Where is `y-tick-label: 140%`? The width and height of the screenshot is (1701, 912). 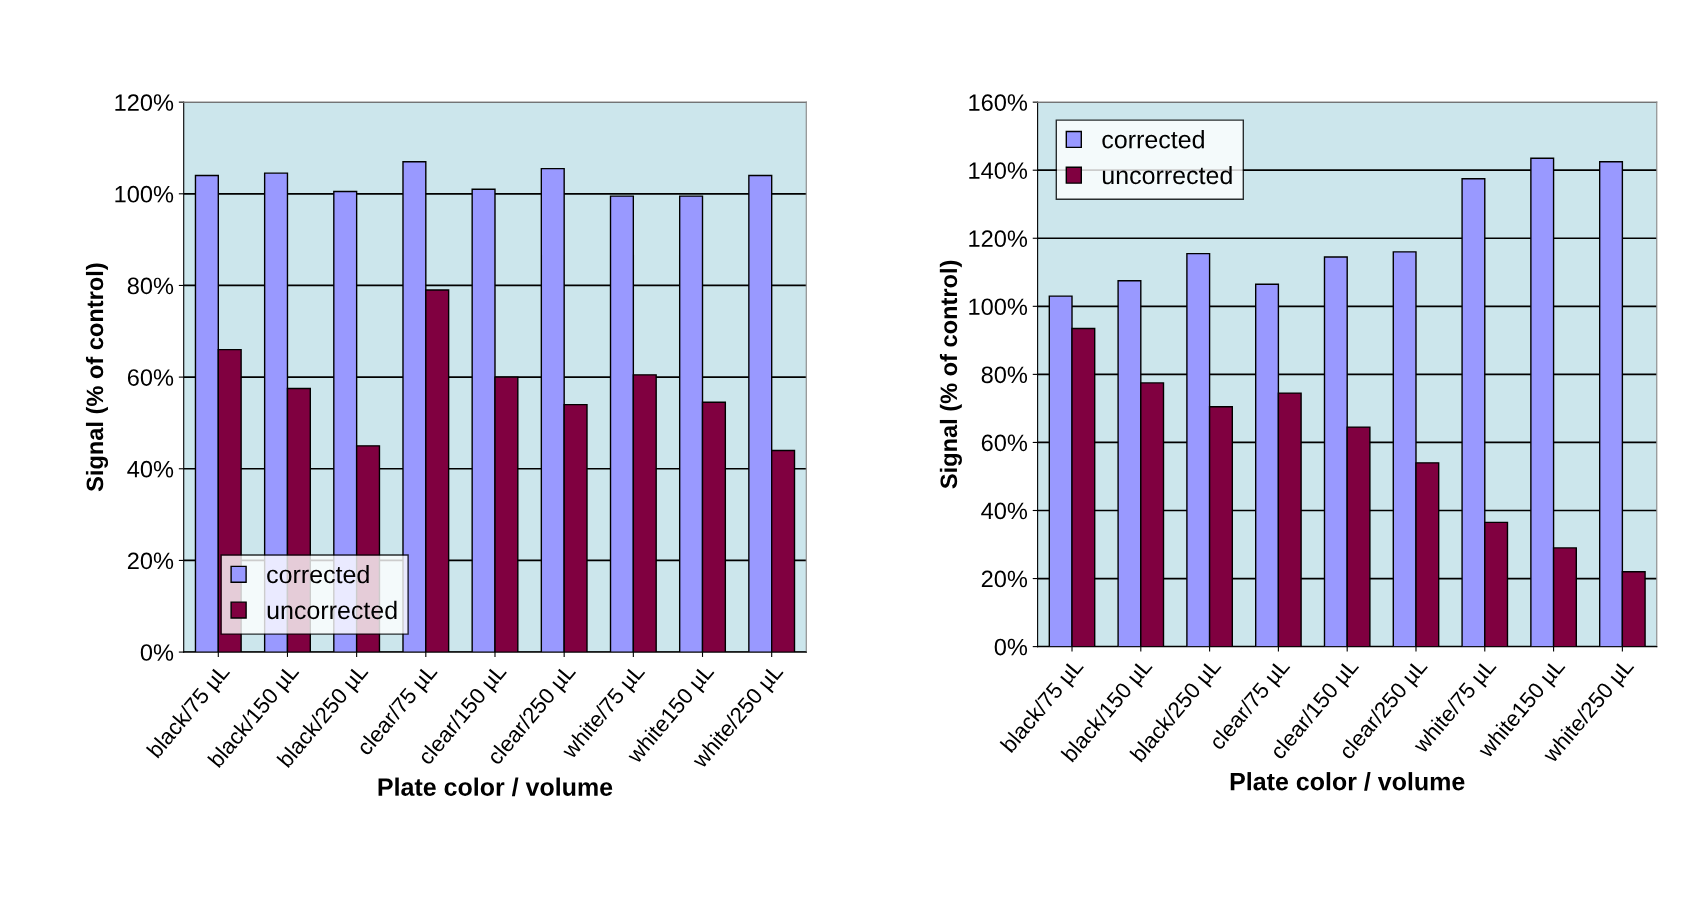
y-tick-label: 140% is located at coordinates (998, 170).